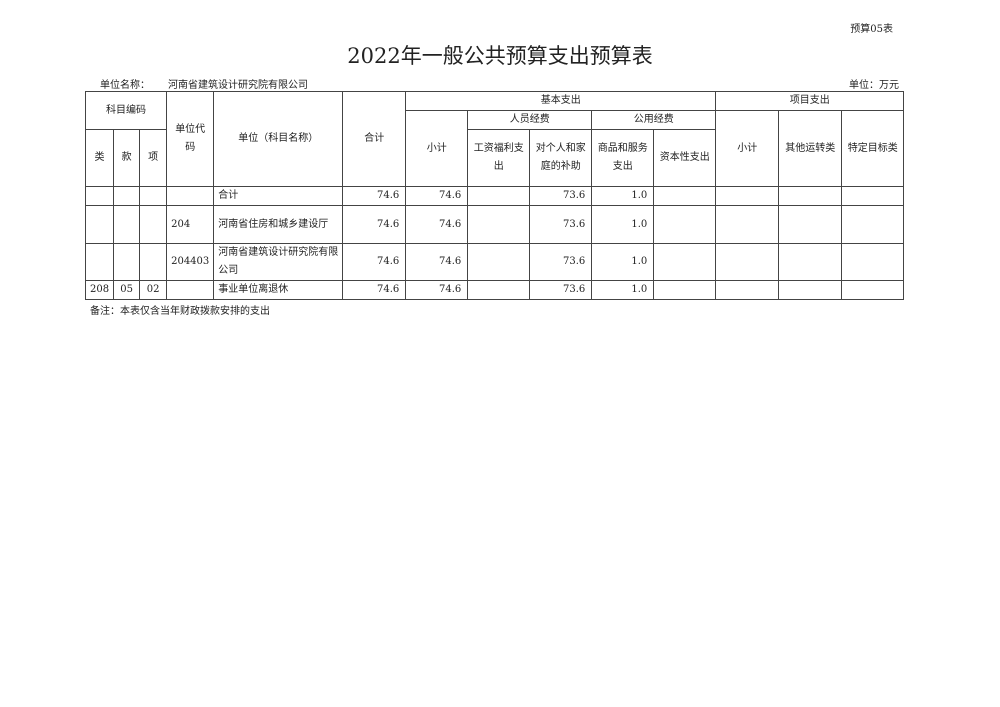 Image resolution: width=1000 pixels, height=707 pixels. Describe the element at coordinates (499, 158) in the screenshot. I see `header-wages: 工资福利支出` at that location.